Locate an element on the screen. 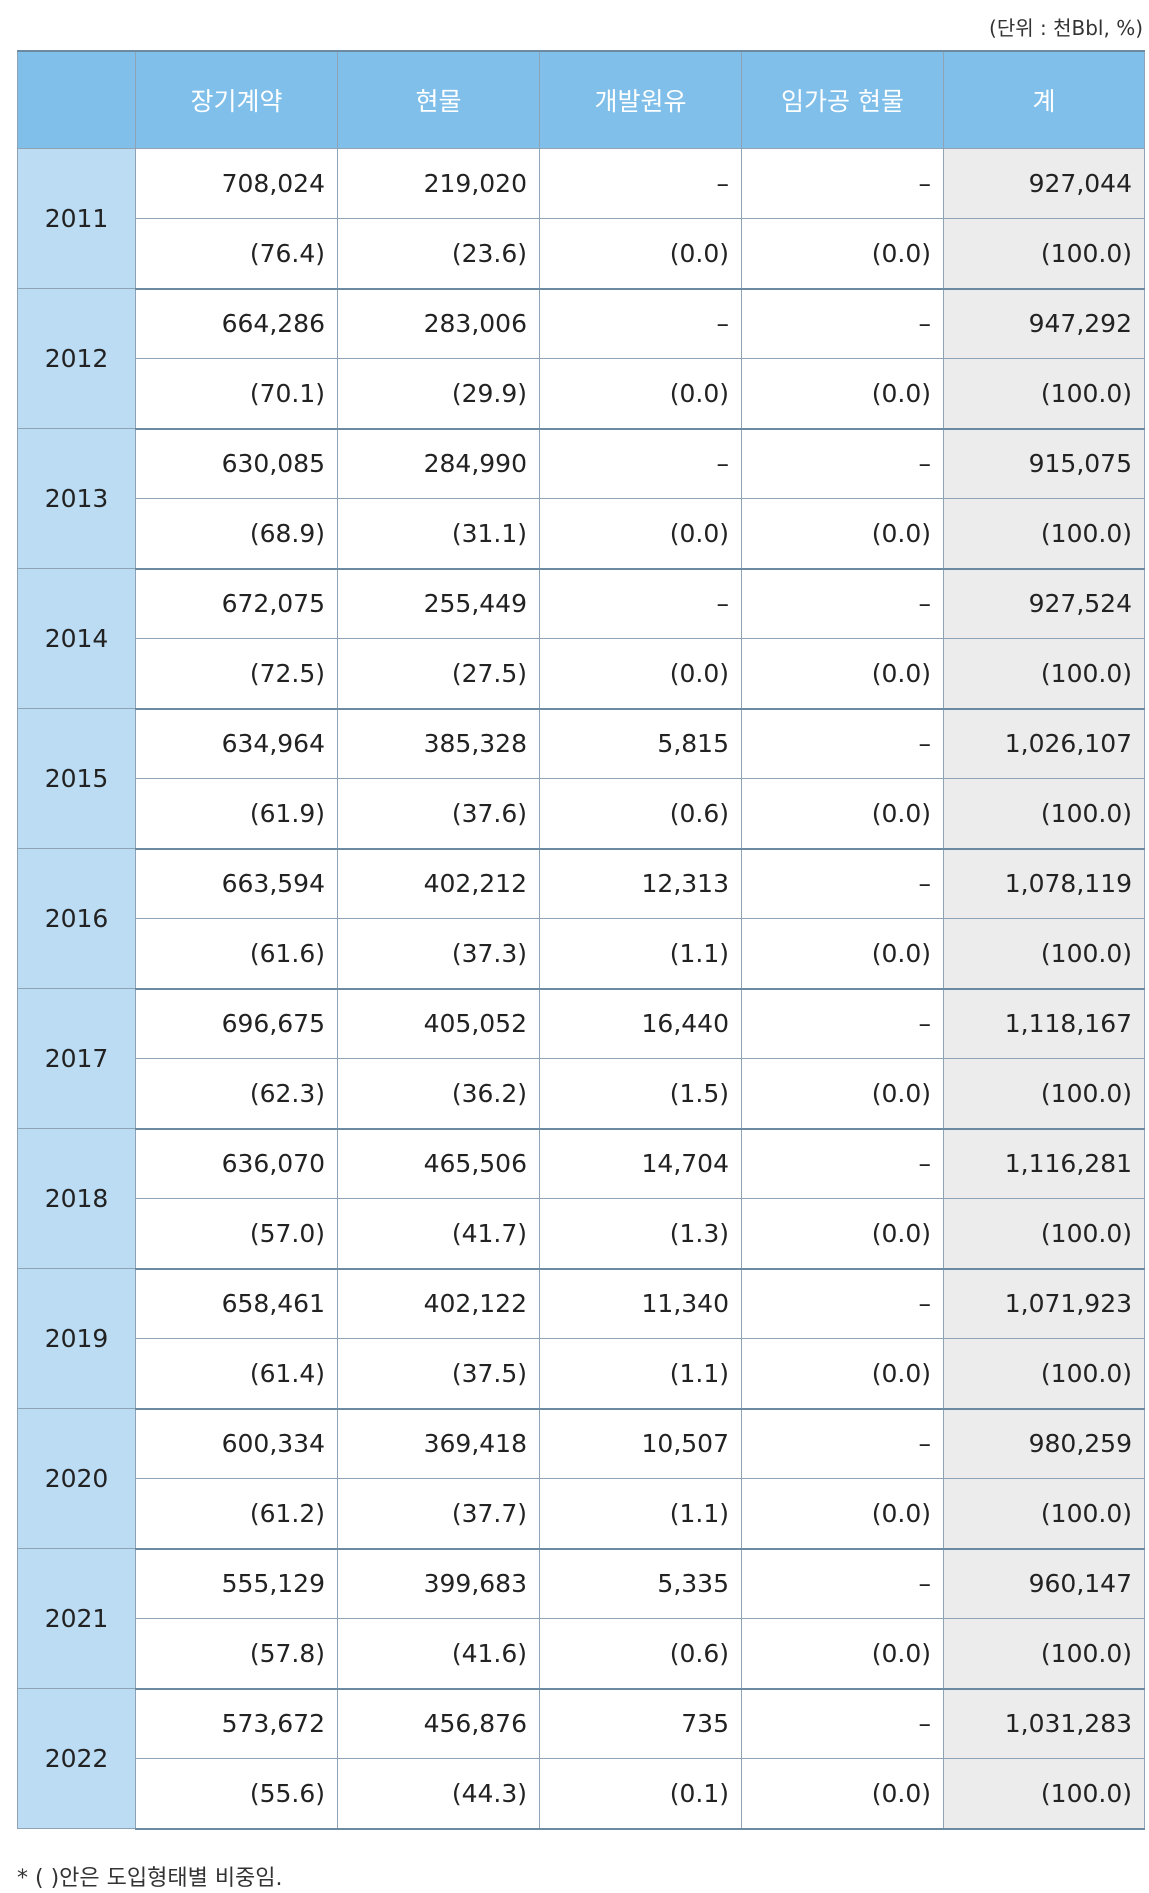 This screenshot has width=1149, height=1893. share-cell-spot: (37.5) is located at coordinates (438, 1374).